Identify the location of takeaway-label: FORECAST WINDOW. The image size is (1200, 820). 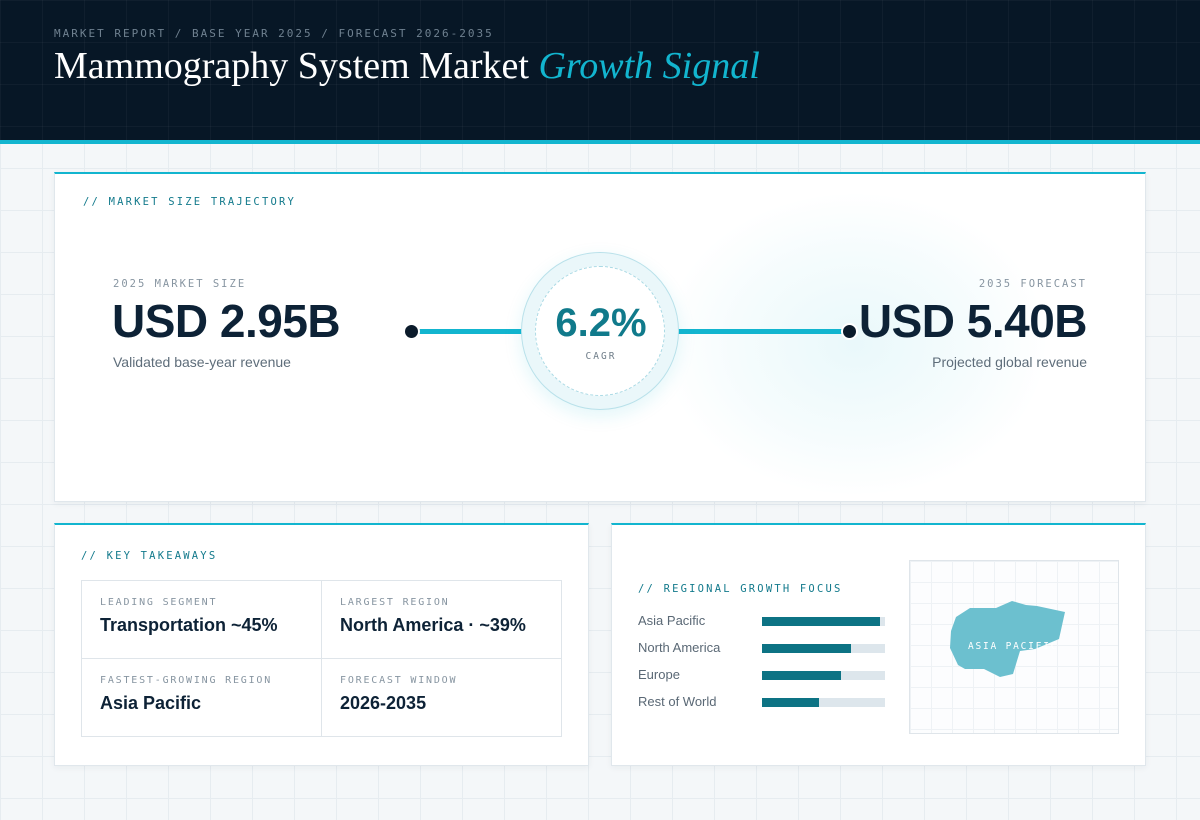
(399, 680).